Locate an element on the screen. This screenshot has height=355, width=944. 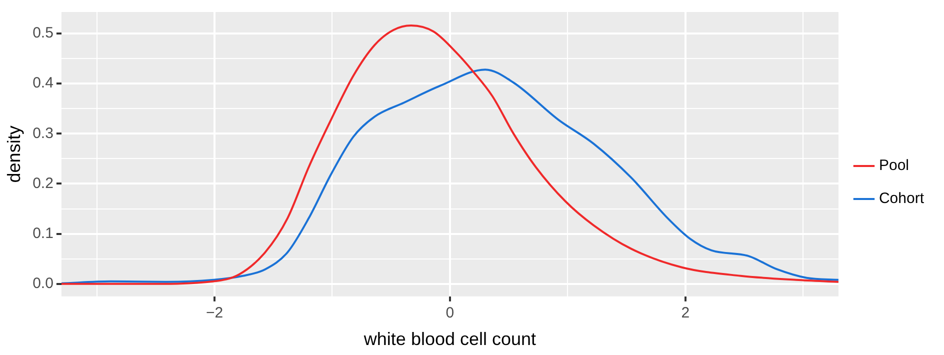
x-tick-label: 2 is located at coordinates (685, 313).